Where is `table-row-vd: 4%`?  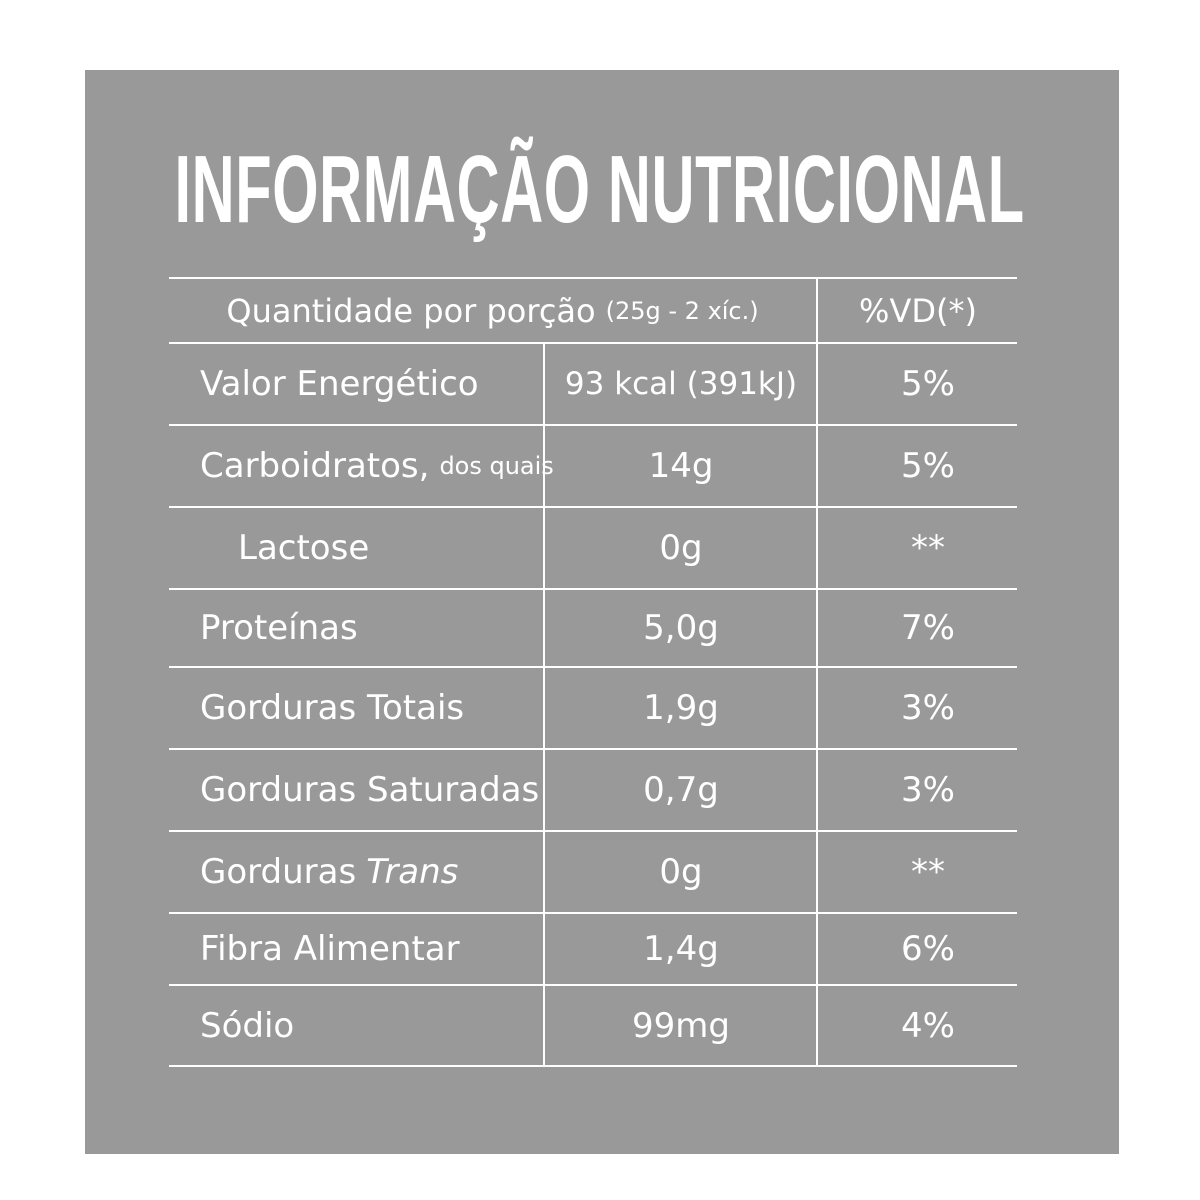
table-row-vd: 4% is located at coordinates (928, 1025).